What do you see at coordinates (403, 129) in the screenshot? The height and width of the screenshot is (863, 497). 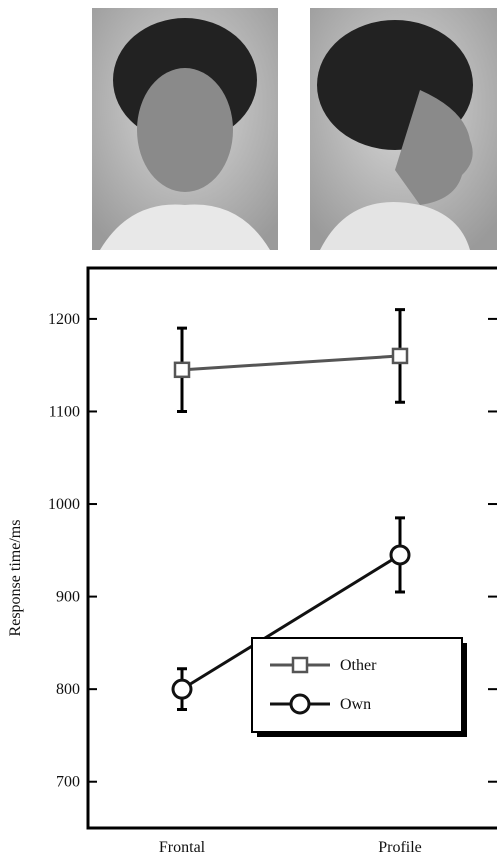 I see `photo-profile` at bounding box center [403, 129].